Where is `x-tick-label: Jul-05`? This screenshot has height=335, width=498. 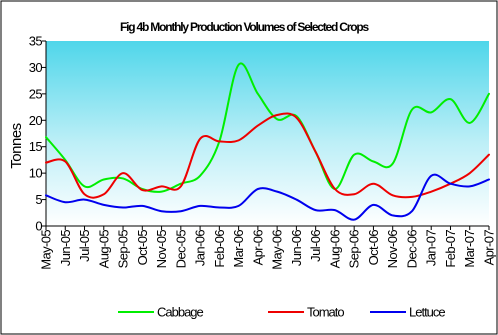
x-tick-label: Jul-05 is located at coordinates (84, 246).